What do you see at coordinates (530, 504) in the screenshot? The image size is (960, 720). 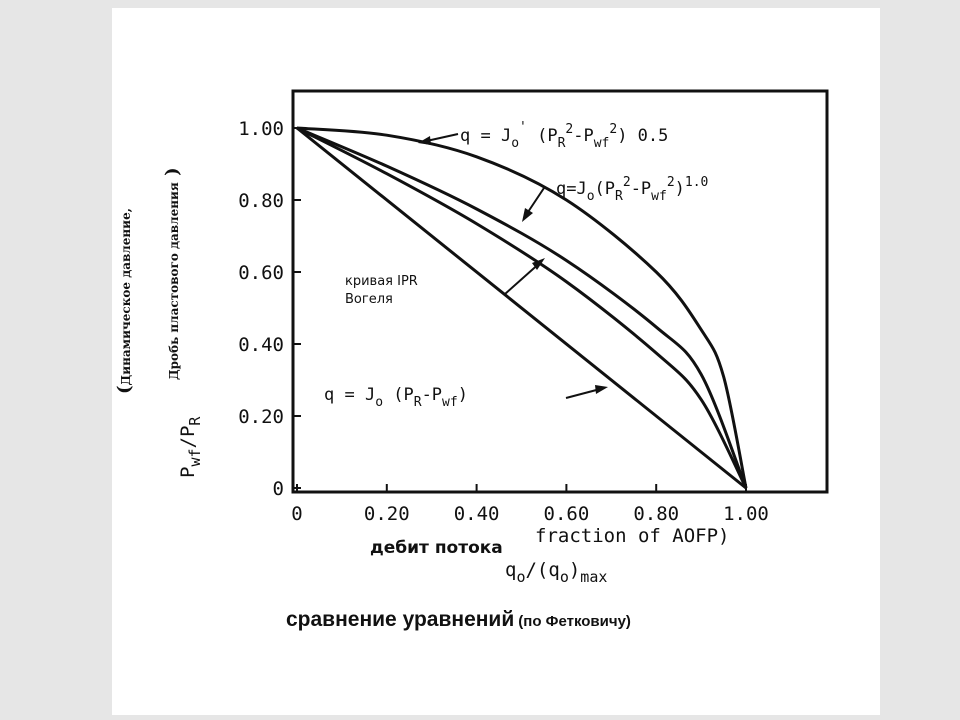 I see `x-axis-ticks: 0 0.20 0.40 0.60 0.80 1.00` at bounding box center [530, 504].